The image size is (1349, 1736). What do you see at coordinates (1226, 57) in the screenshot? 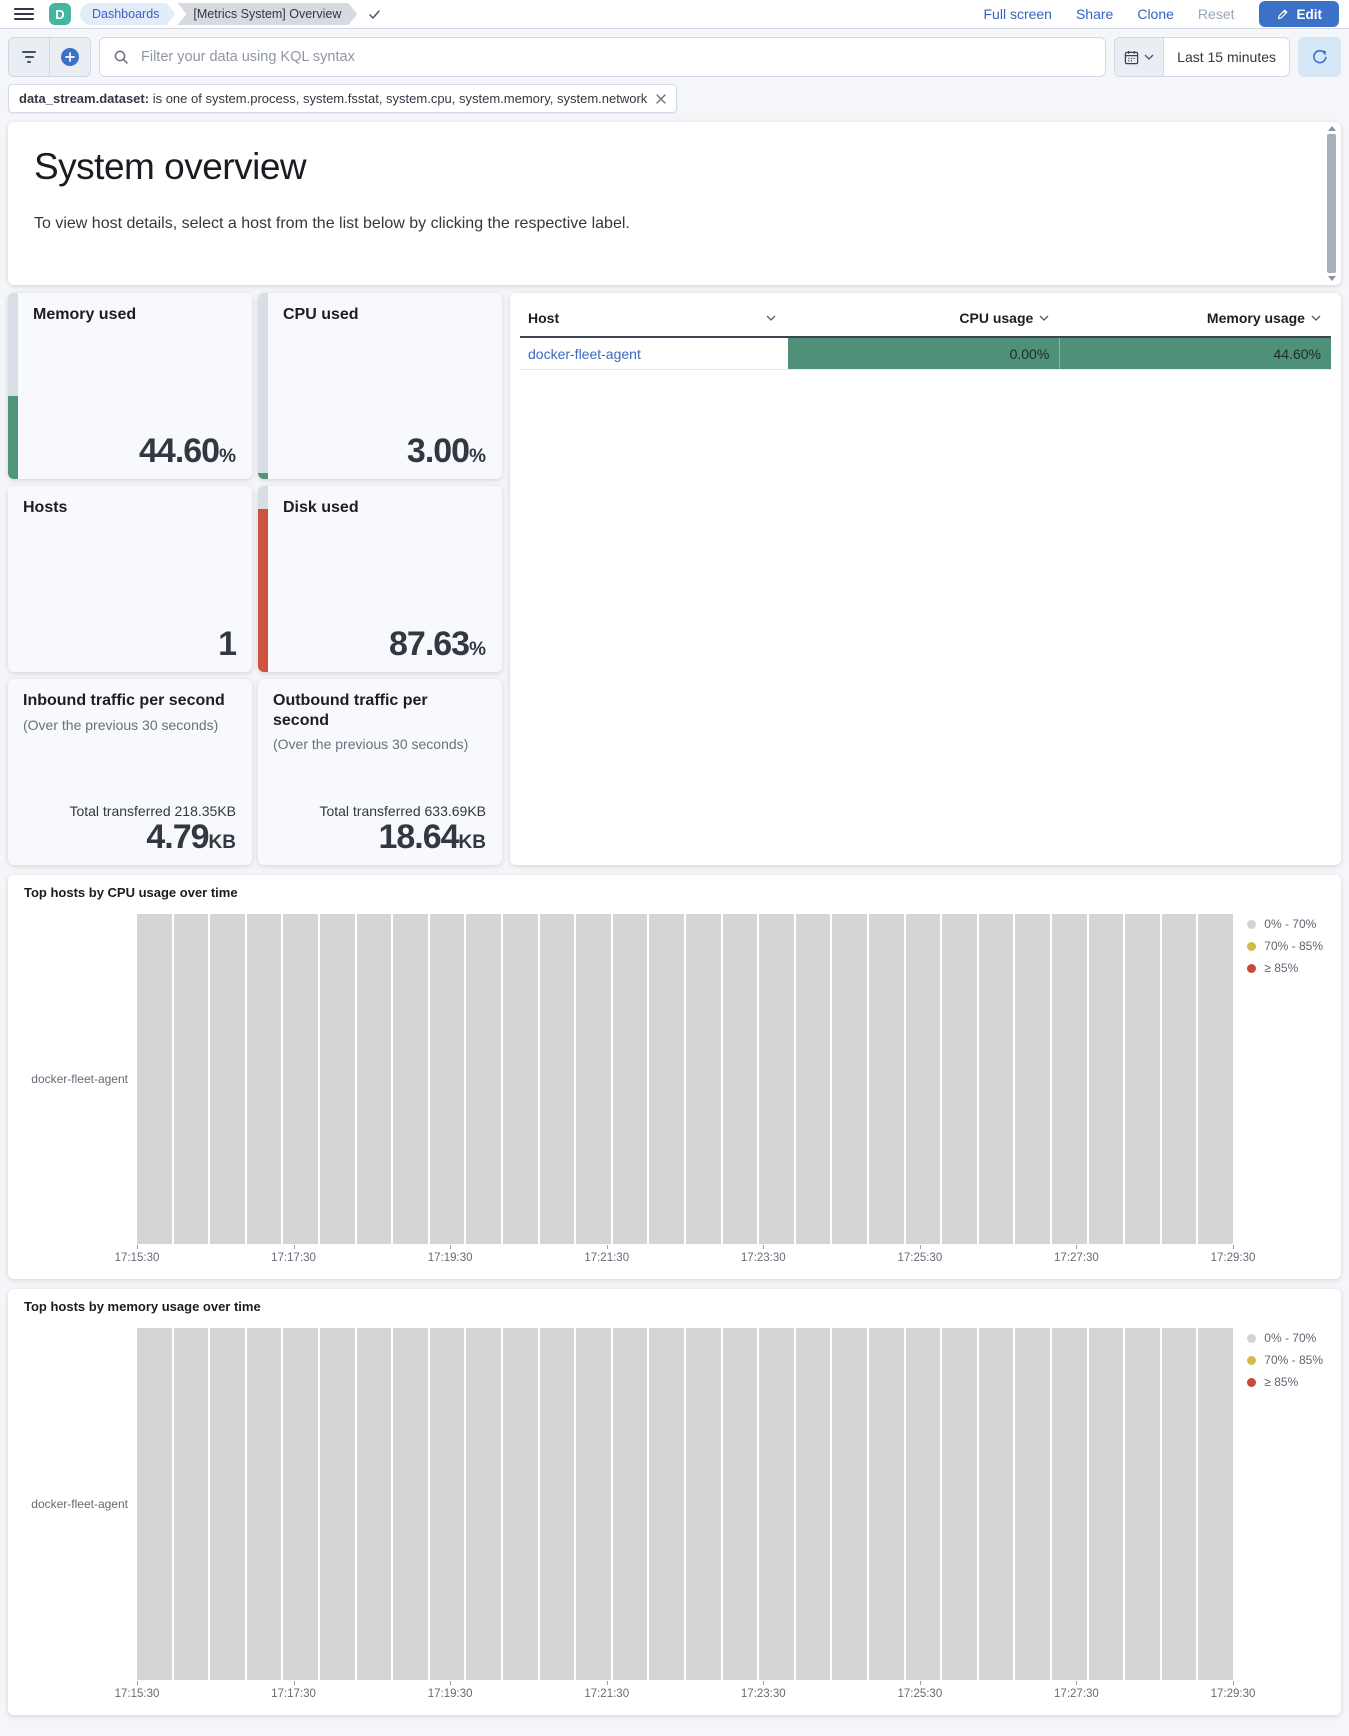
I see `time-range-display: Last 15 minutes` at bounding box center [1226, 57].